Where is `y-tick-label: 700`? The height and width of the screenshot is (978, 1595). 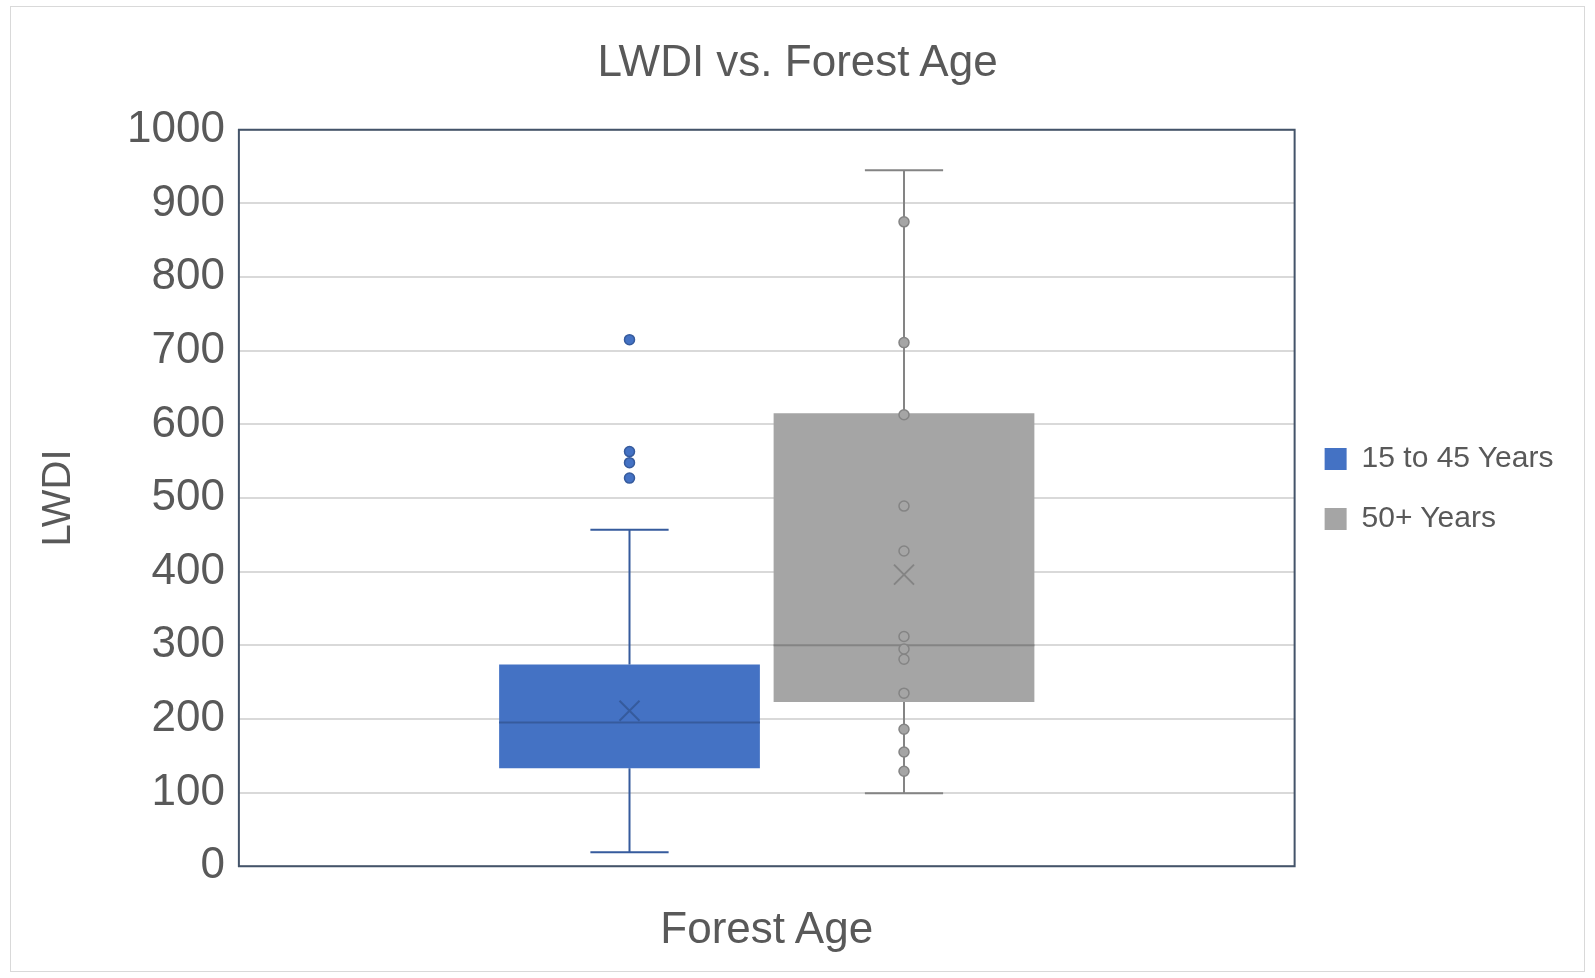
y-tick-label: 700 is located at coordinates (188, 347).